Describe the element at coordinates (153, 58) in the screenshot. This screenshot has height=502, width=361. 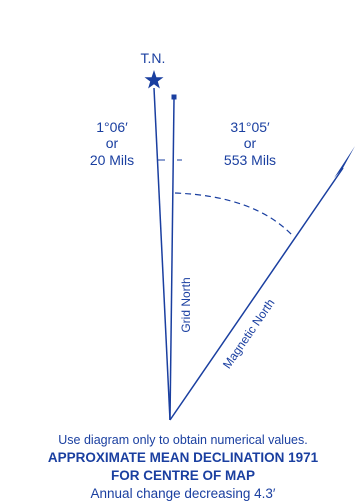
I see `true-north-label: T.N.` at that location.